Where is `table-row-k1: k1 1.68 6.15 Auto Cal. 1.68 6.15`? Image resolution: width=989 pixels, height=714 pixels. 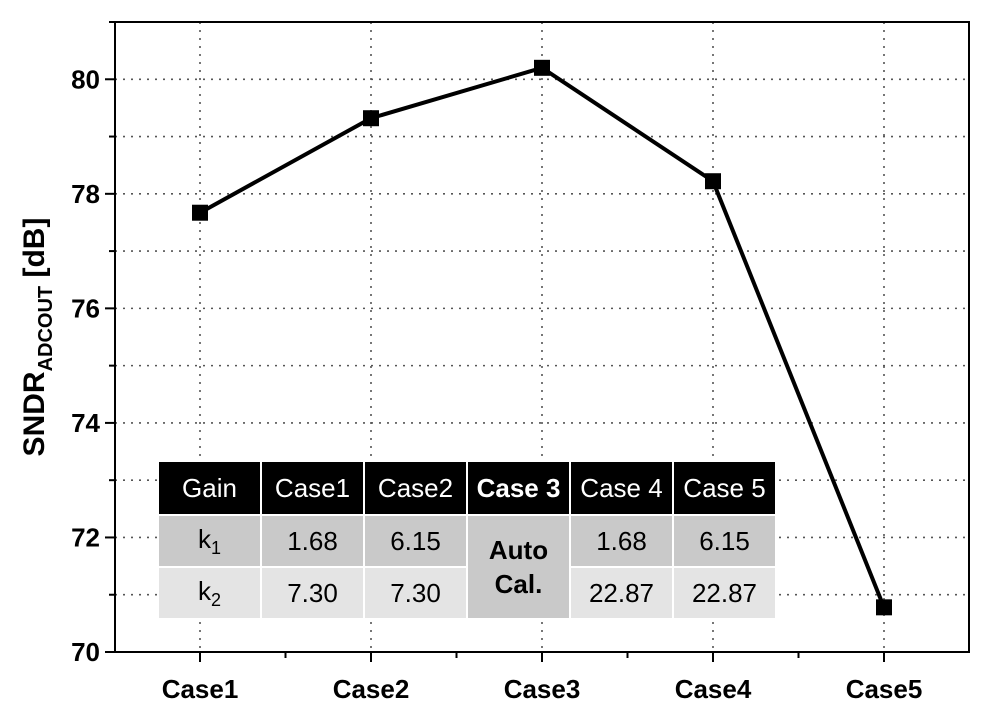
table-row-k1: k1 1.68 6.15 Auto Cal. 1.68 6.15 is located at coordinates (467, 567).